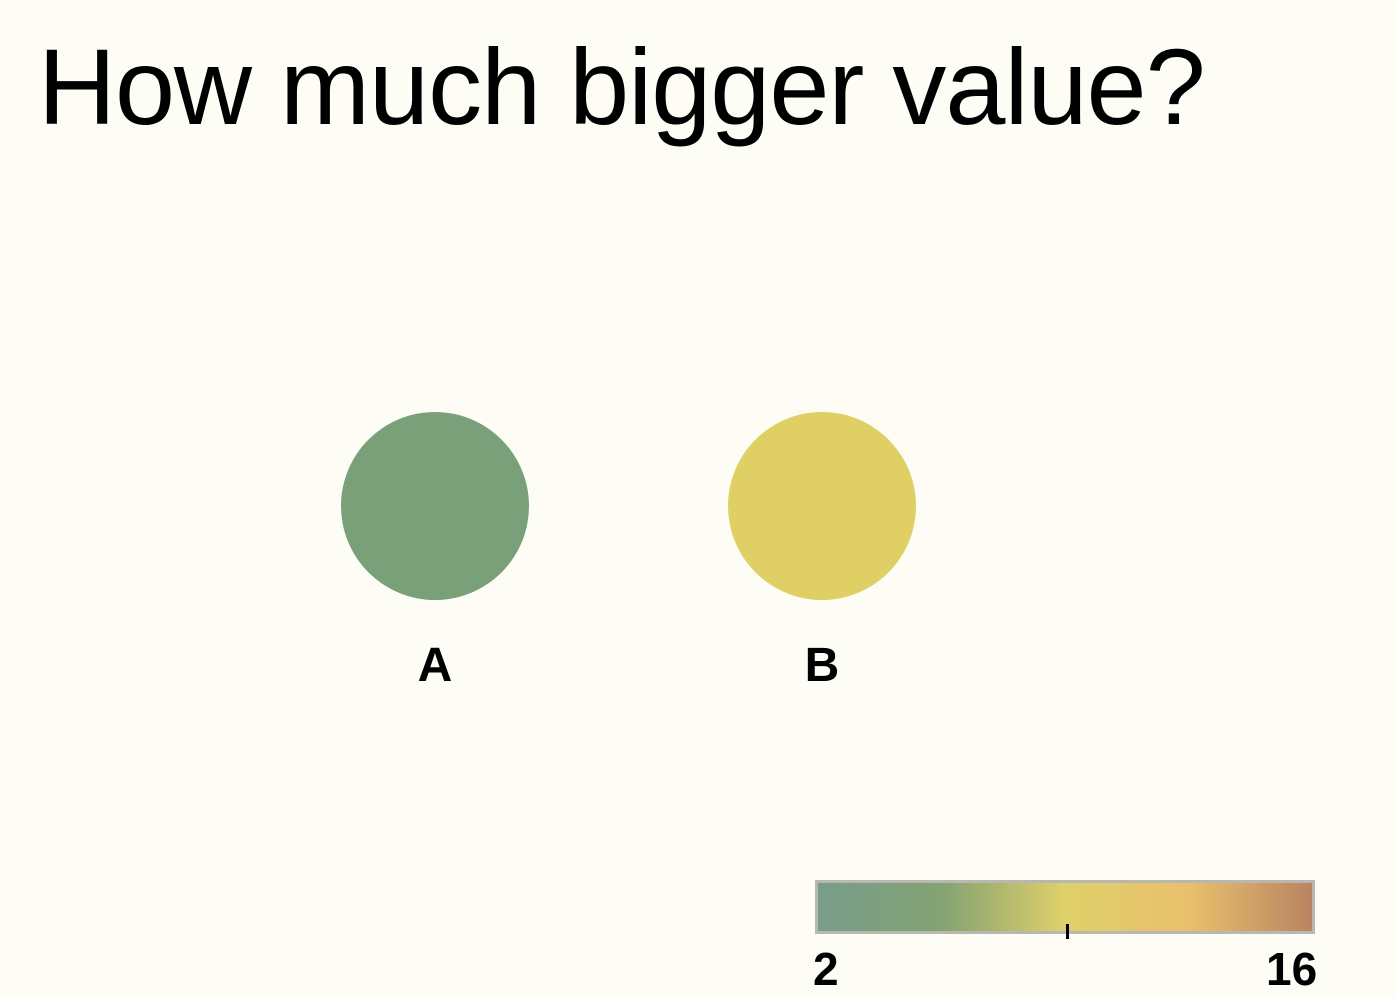 The image size is (1396, 998). What do you see at coordinates (822, 665) in the screenshot?
I see `circle-b-label: B` at bounding box center [822, 665].